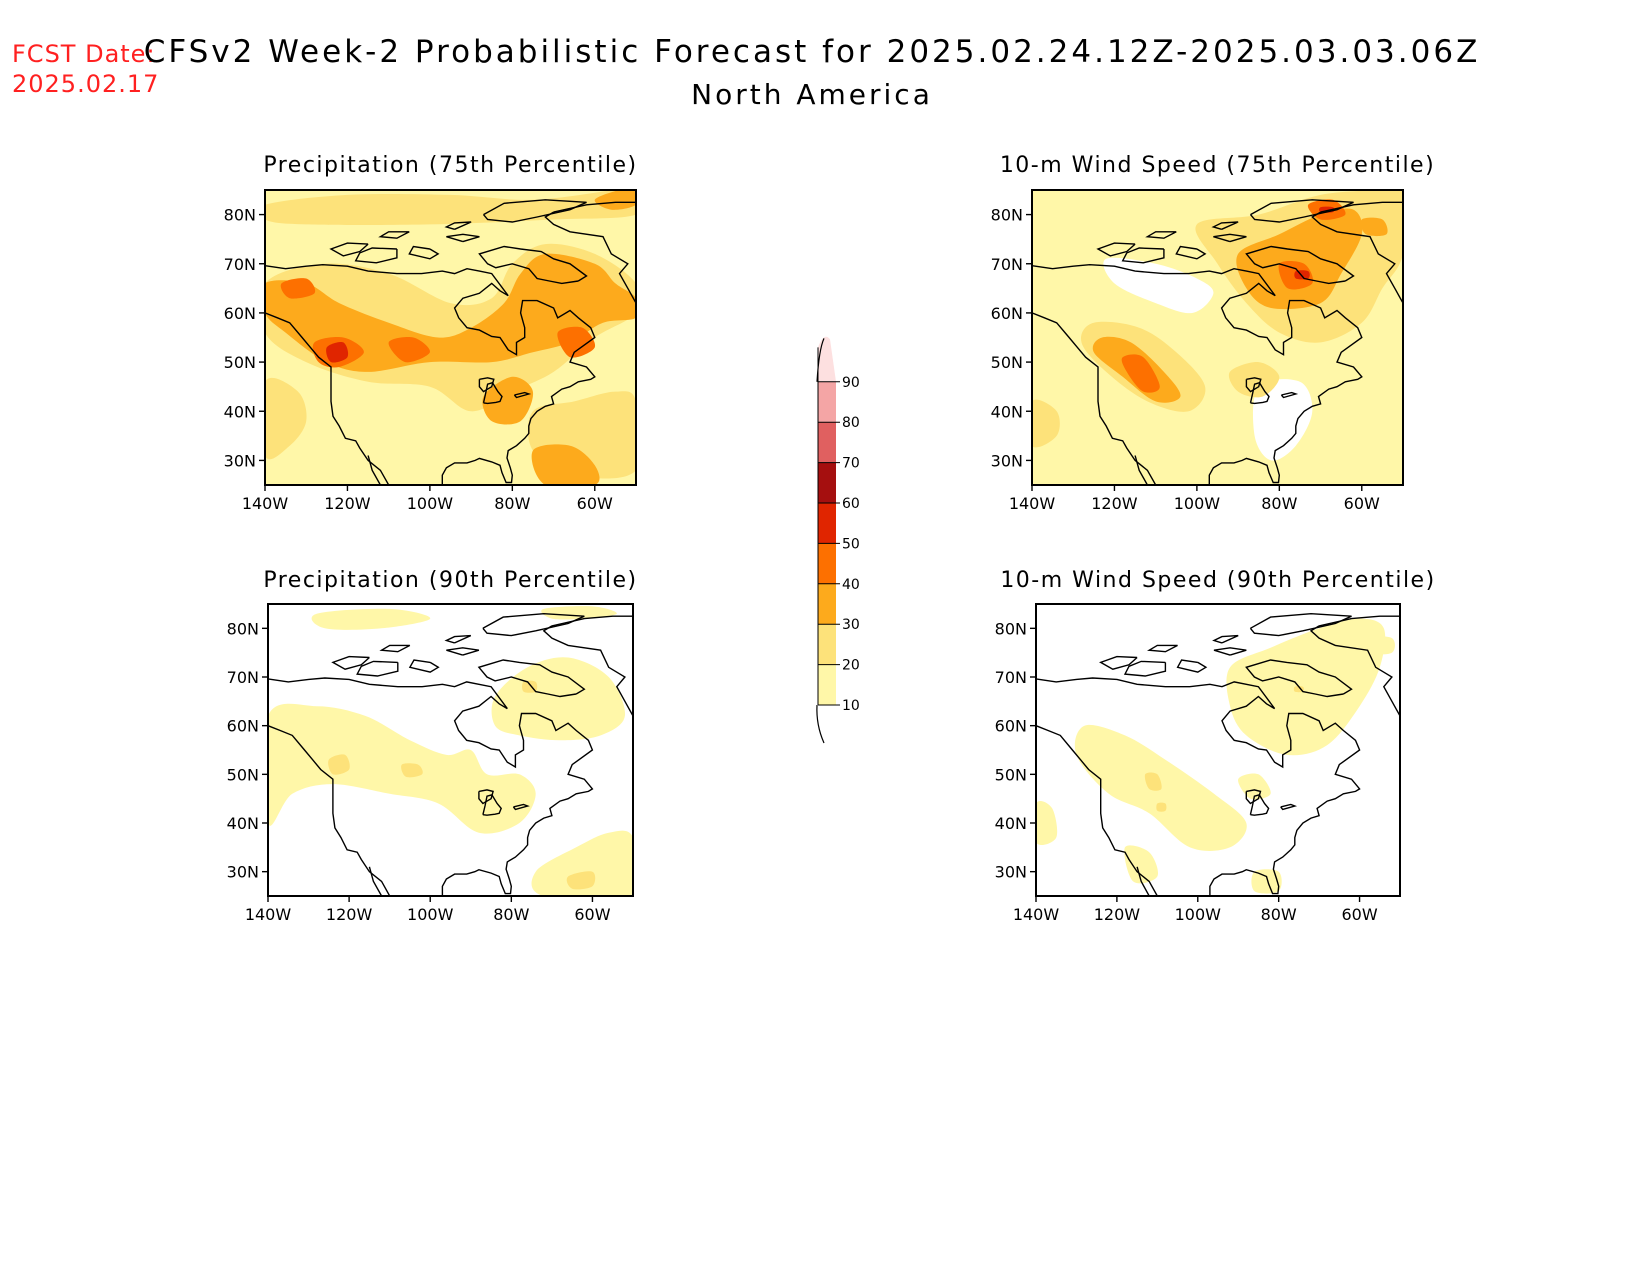 The image size is (1650, 1275). Describe the element at coordinates (851, 666) in the screenshot. I see `colorbar-label: 20` at that location.